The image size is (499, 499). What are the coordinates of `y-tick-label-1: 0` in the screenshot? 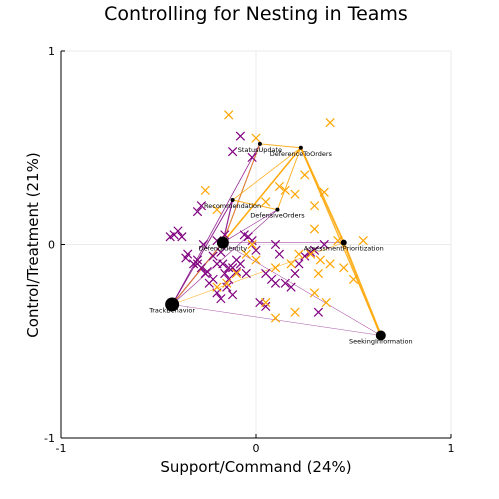 It's located at (51, 245).